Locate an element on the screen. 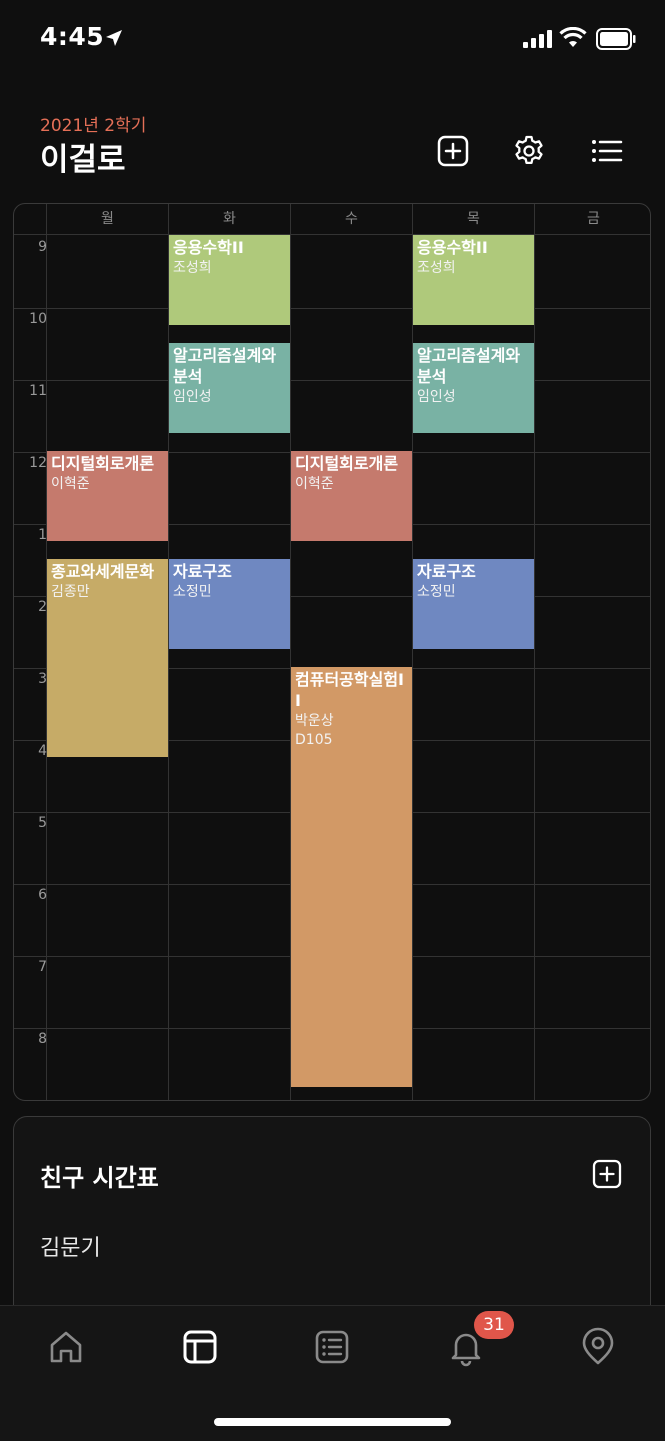 This screenshot has height=1441, width=665. friend-item: 김문기 is located at coordinates (70, 1248).